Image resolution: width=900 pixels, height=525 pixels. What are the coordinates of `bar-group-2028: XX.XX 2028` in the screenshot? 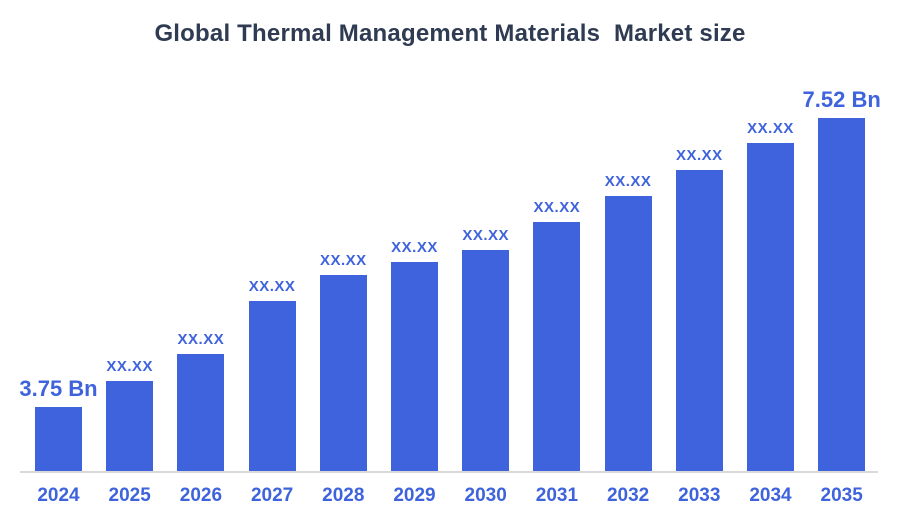 It's located at (343, 379).